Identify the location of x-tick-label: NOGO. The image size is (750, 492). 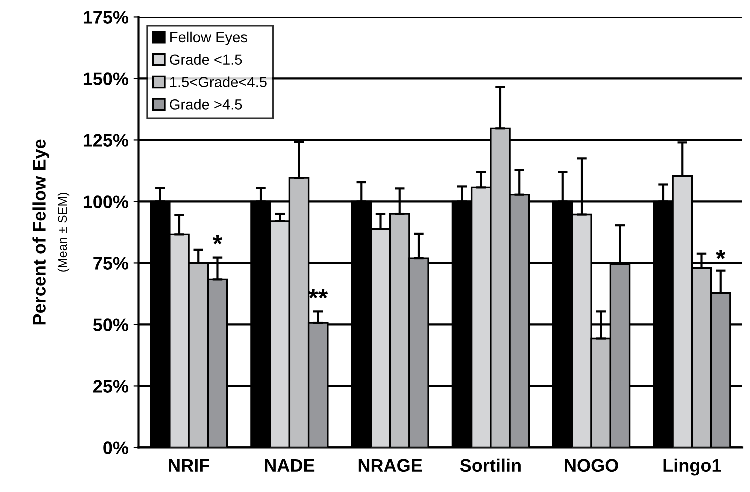
(591, 465).